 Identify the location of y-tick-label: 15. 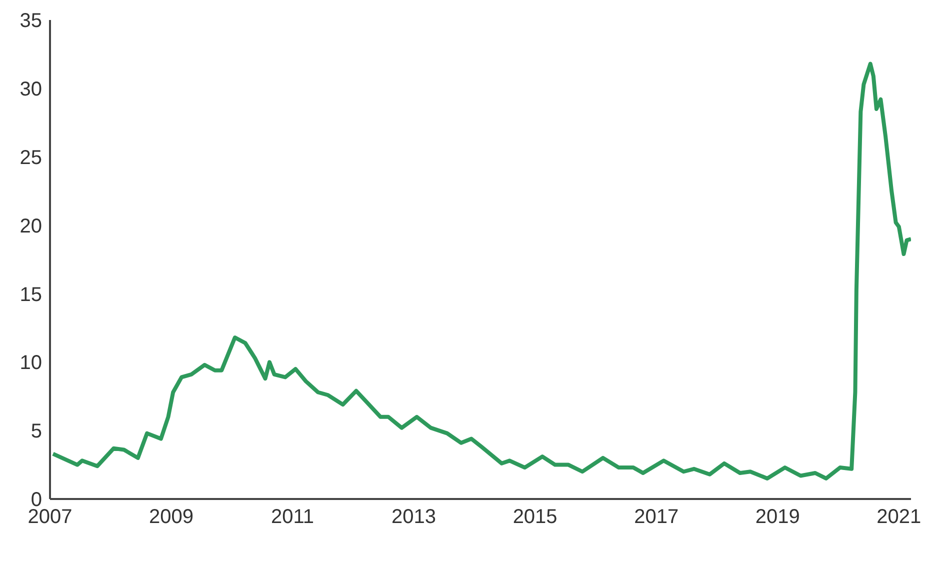
(31, 295).